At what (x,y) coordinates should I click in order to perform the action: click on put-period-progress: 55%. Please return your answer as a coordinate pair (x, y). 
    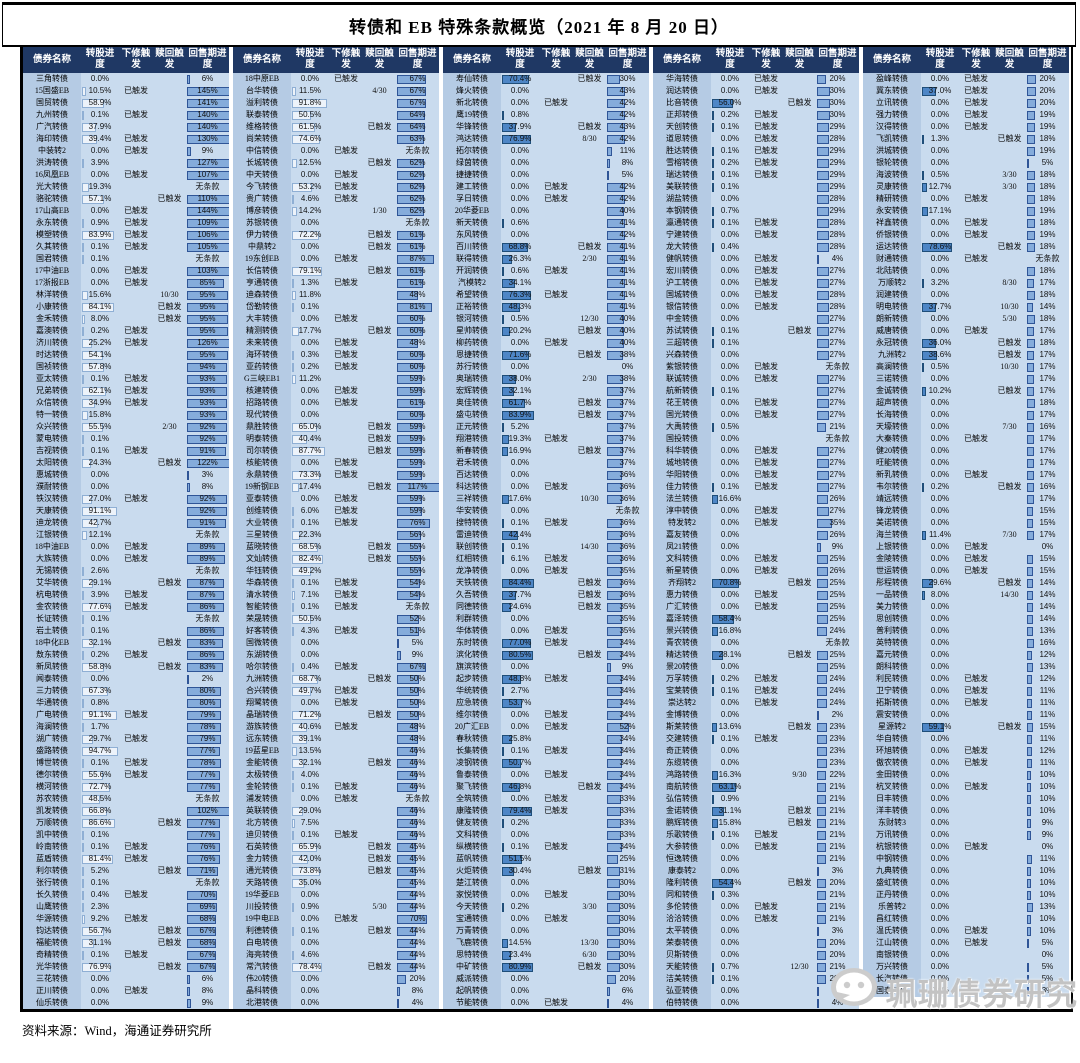
    Looking at the image, I should click on (417, 547).